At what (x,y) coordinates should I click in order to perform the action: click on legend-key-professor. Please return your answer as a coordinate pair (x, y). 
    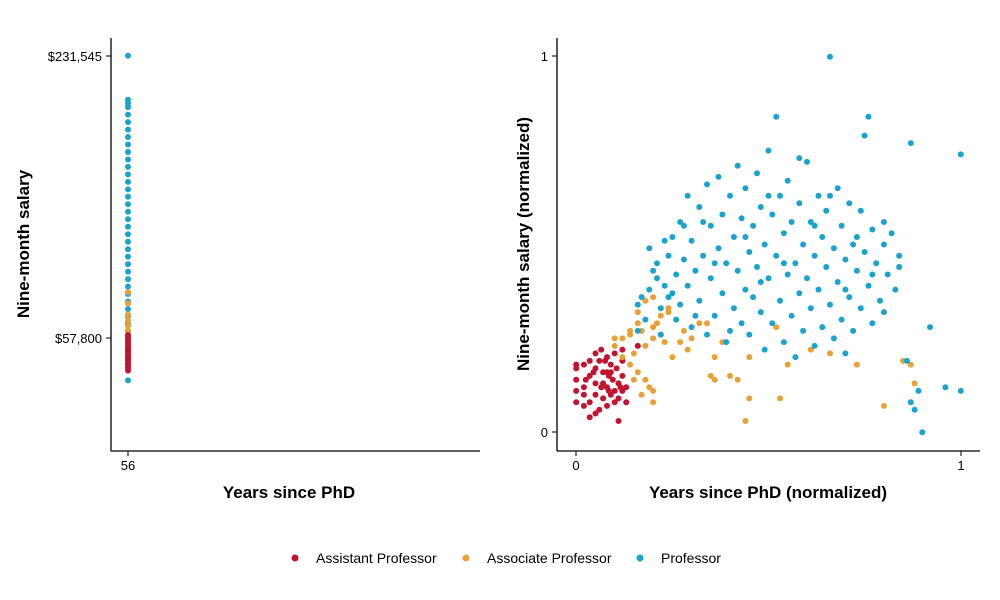
    Looking at the image, I should click on (640, 558).